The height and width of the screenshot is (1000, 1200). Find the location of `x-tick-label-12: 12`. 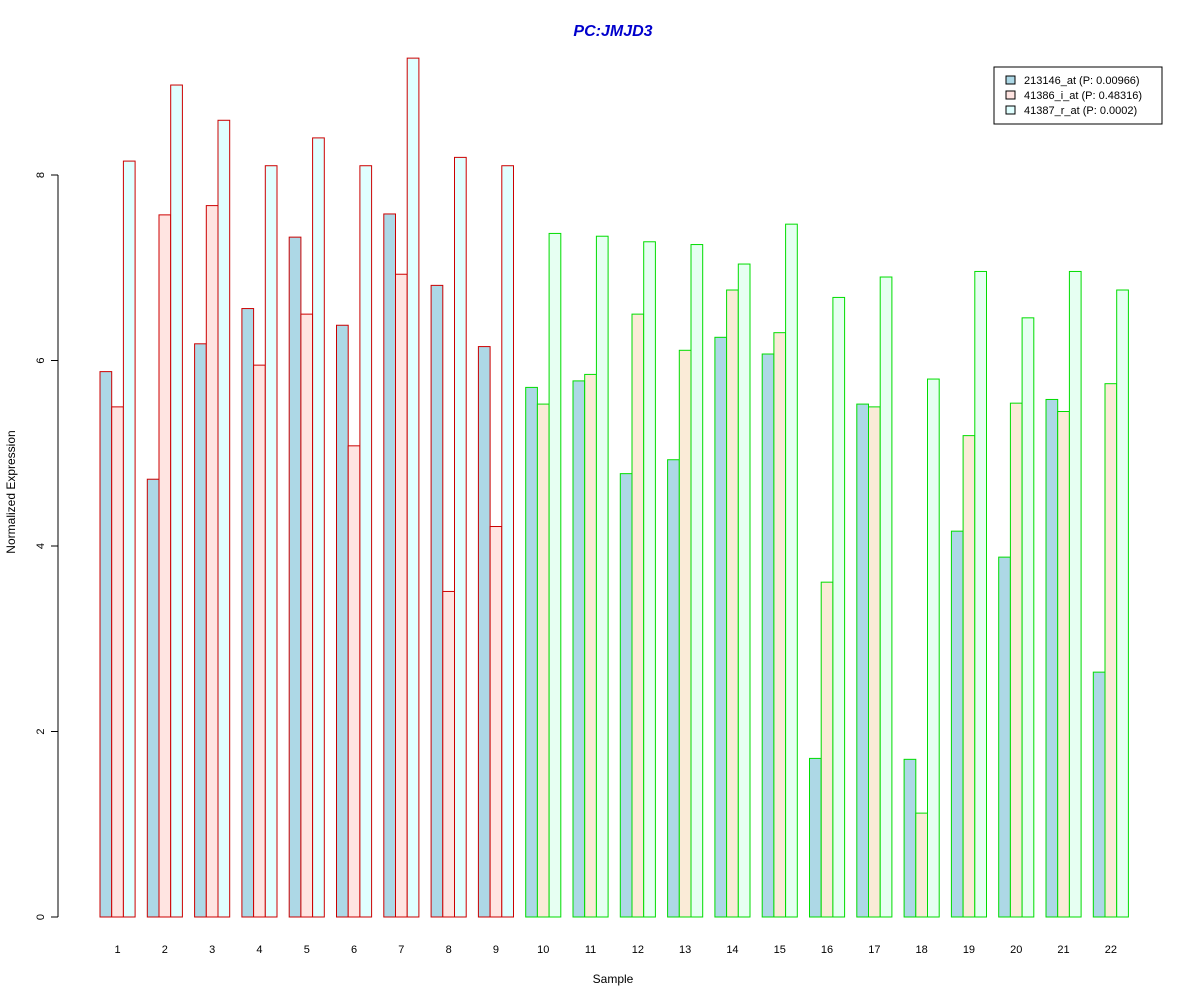

x-tick-label-12: 12 is located at coordinates (638, 950).